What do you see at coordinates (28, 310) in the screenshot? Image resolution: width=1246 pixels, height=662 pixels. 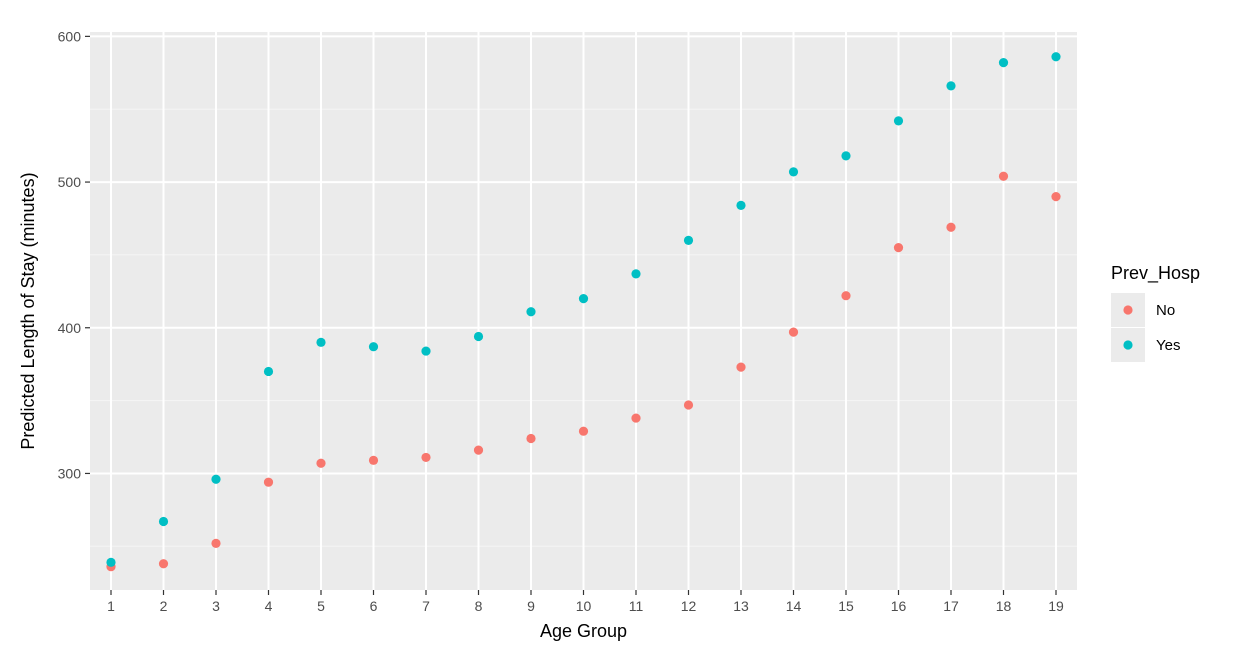 I see `y-axis-title: Predicted Length of Stay (minutes)` at bounding box center [28, 310].